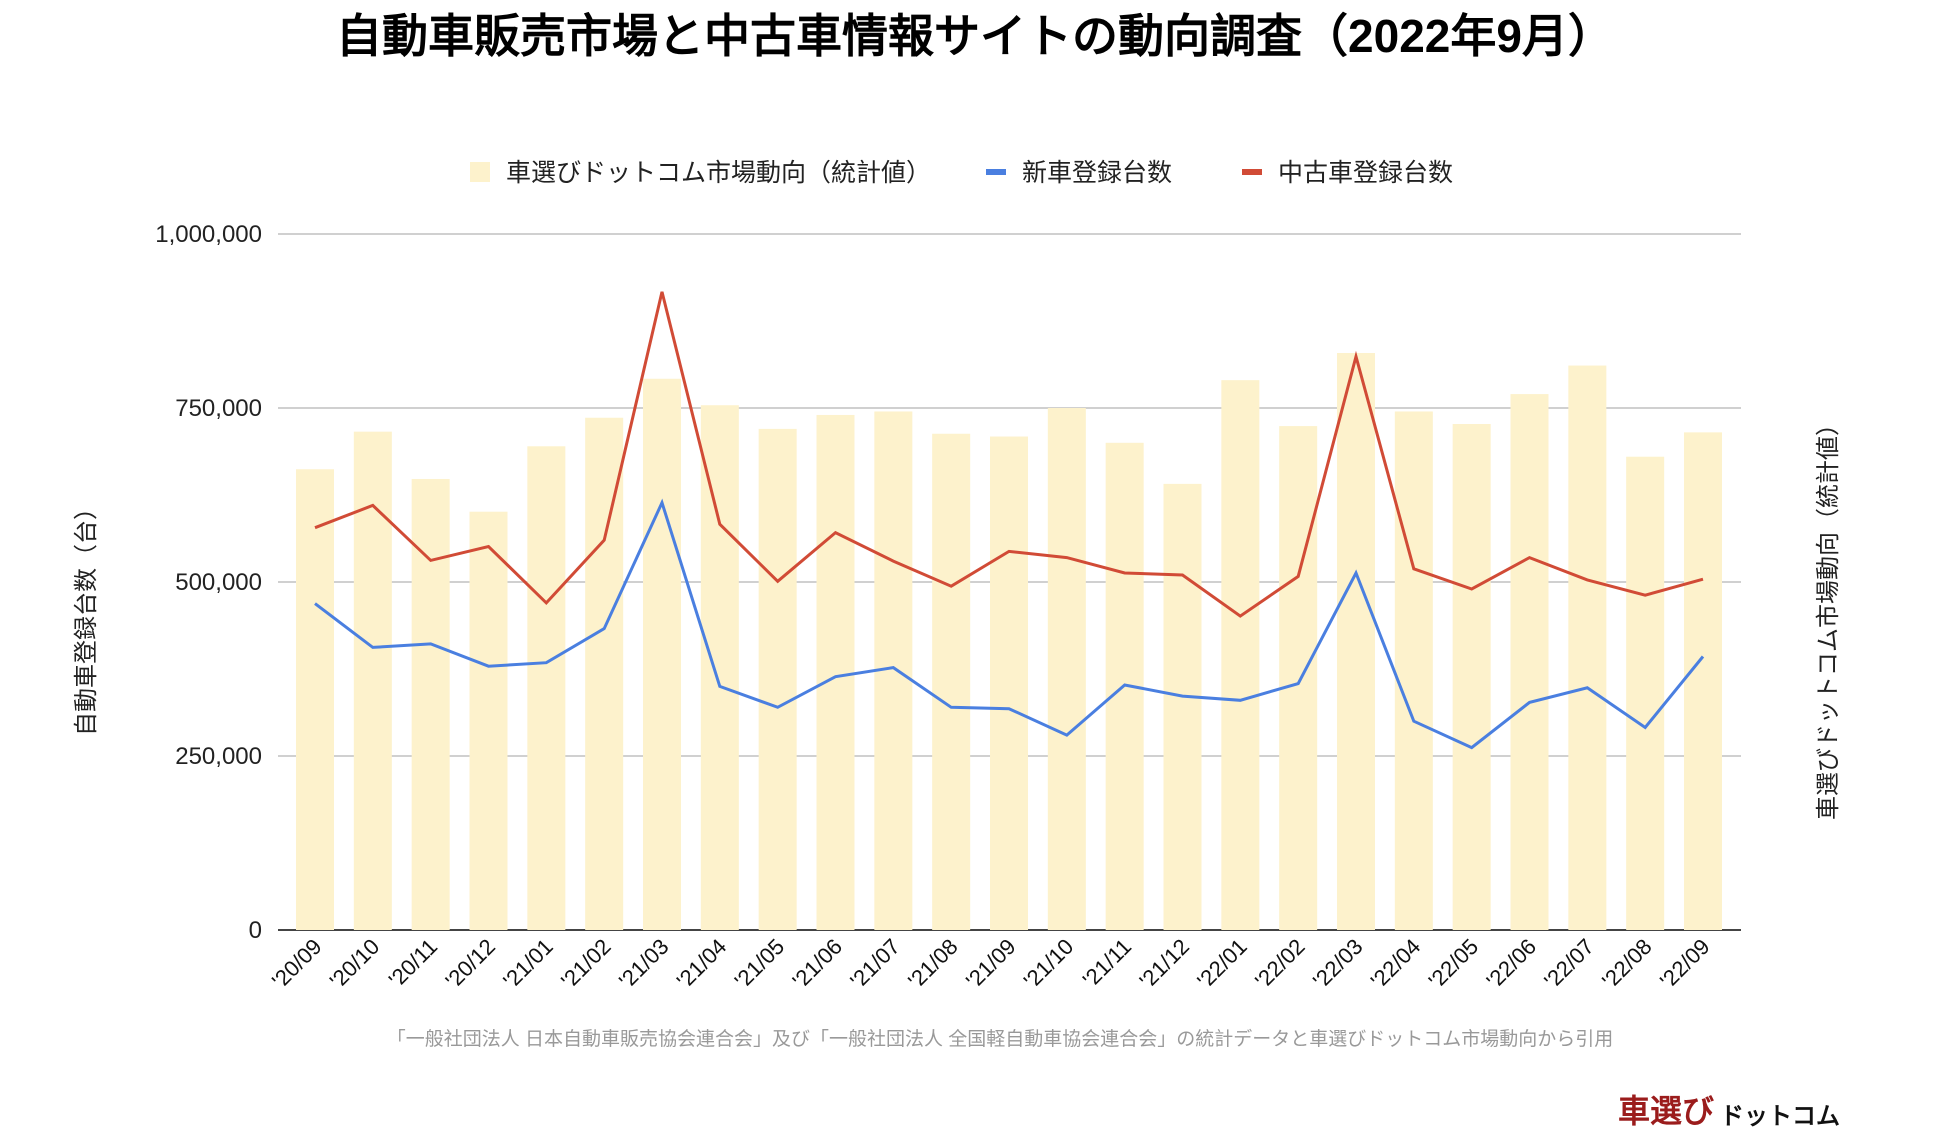  Describe the element at coordinates (1454, 964) in the screenshot. I see `x-tick-label: '22/05` at that location.